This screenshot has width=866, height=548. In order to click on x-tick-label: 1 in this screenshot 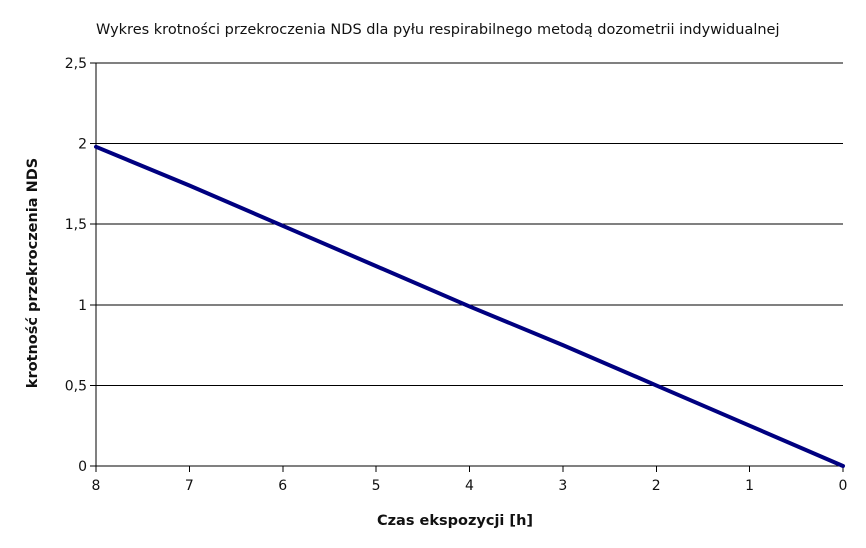, I will do `click(749, 486)`.